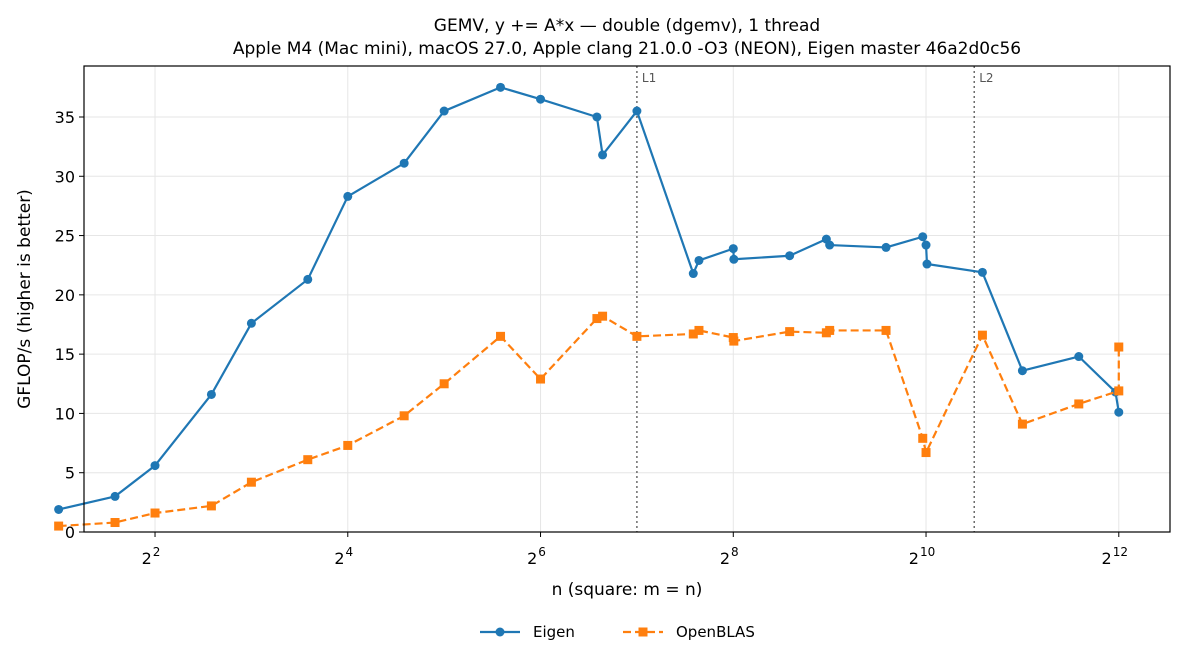 This screenshot has height=664, width=1185. I want to click on y-axis-label: GFLOP/s (higher is better), so click(25, 299).